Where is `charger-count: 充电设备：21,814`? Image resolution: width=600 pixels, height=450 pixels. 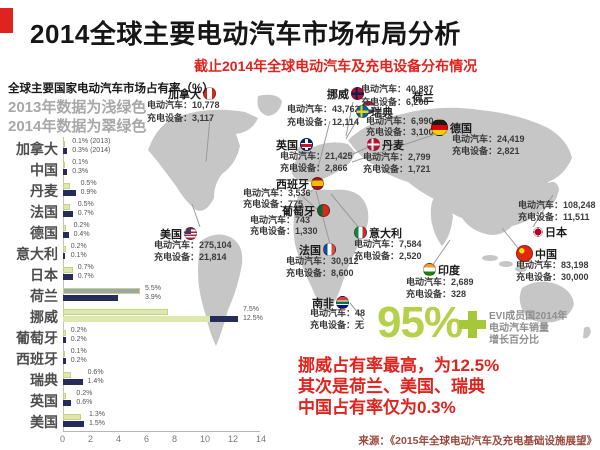 charger-count: 充电设备：21,814 is located at coordinates (190, 257).